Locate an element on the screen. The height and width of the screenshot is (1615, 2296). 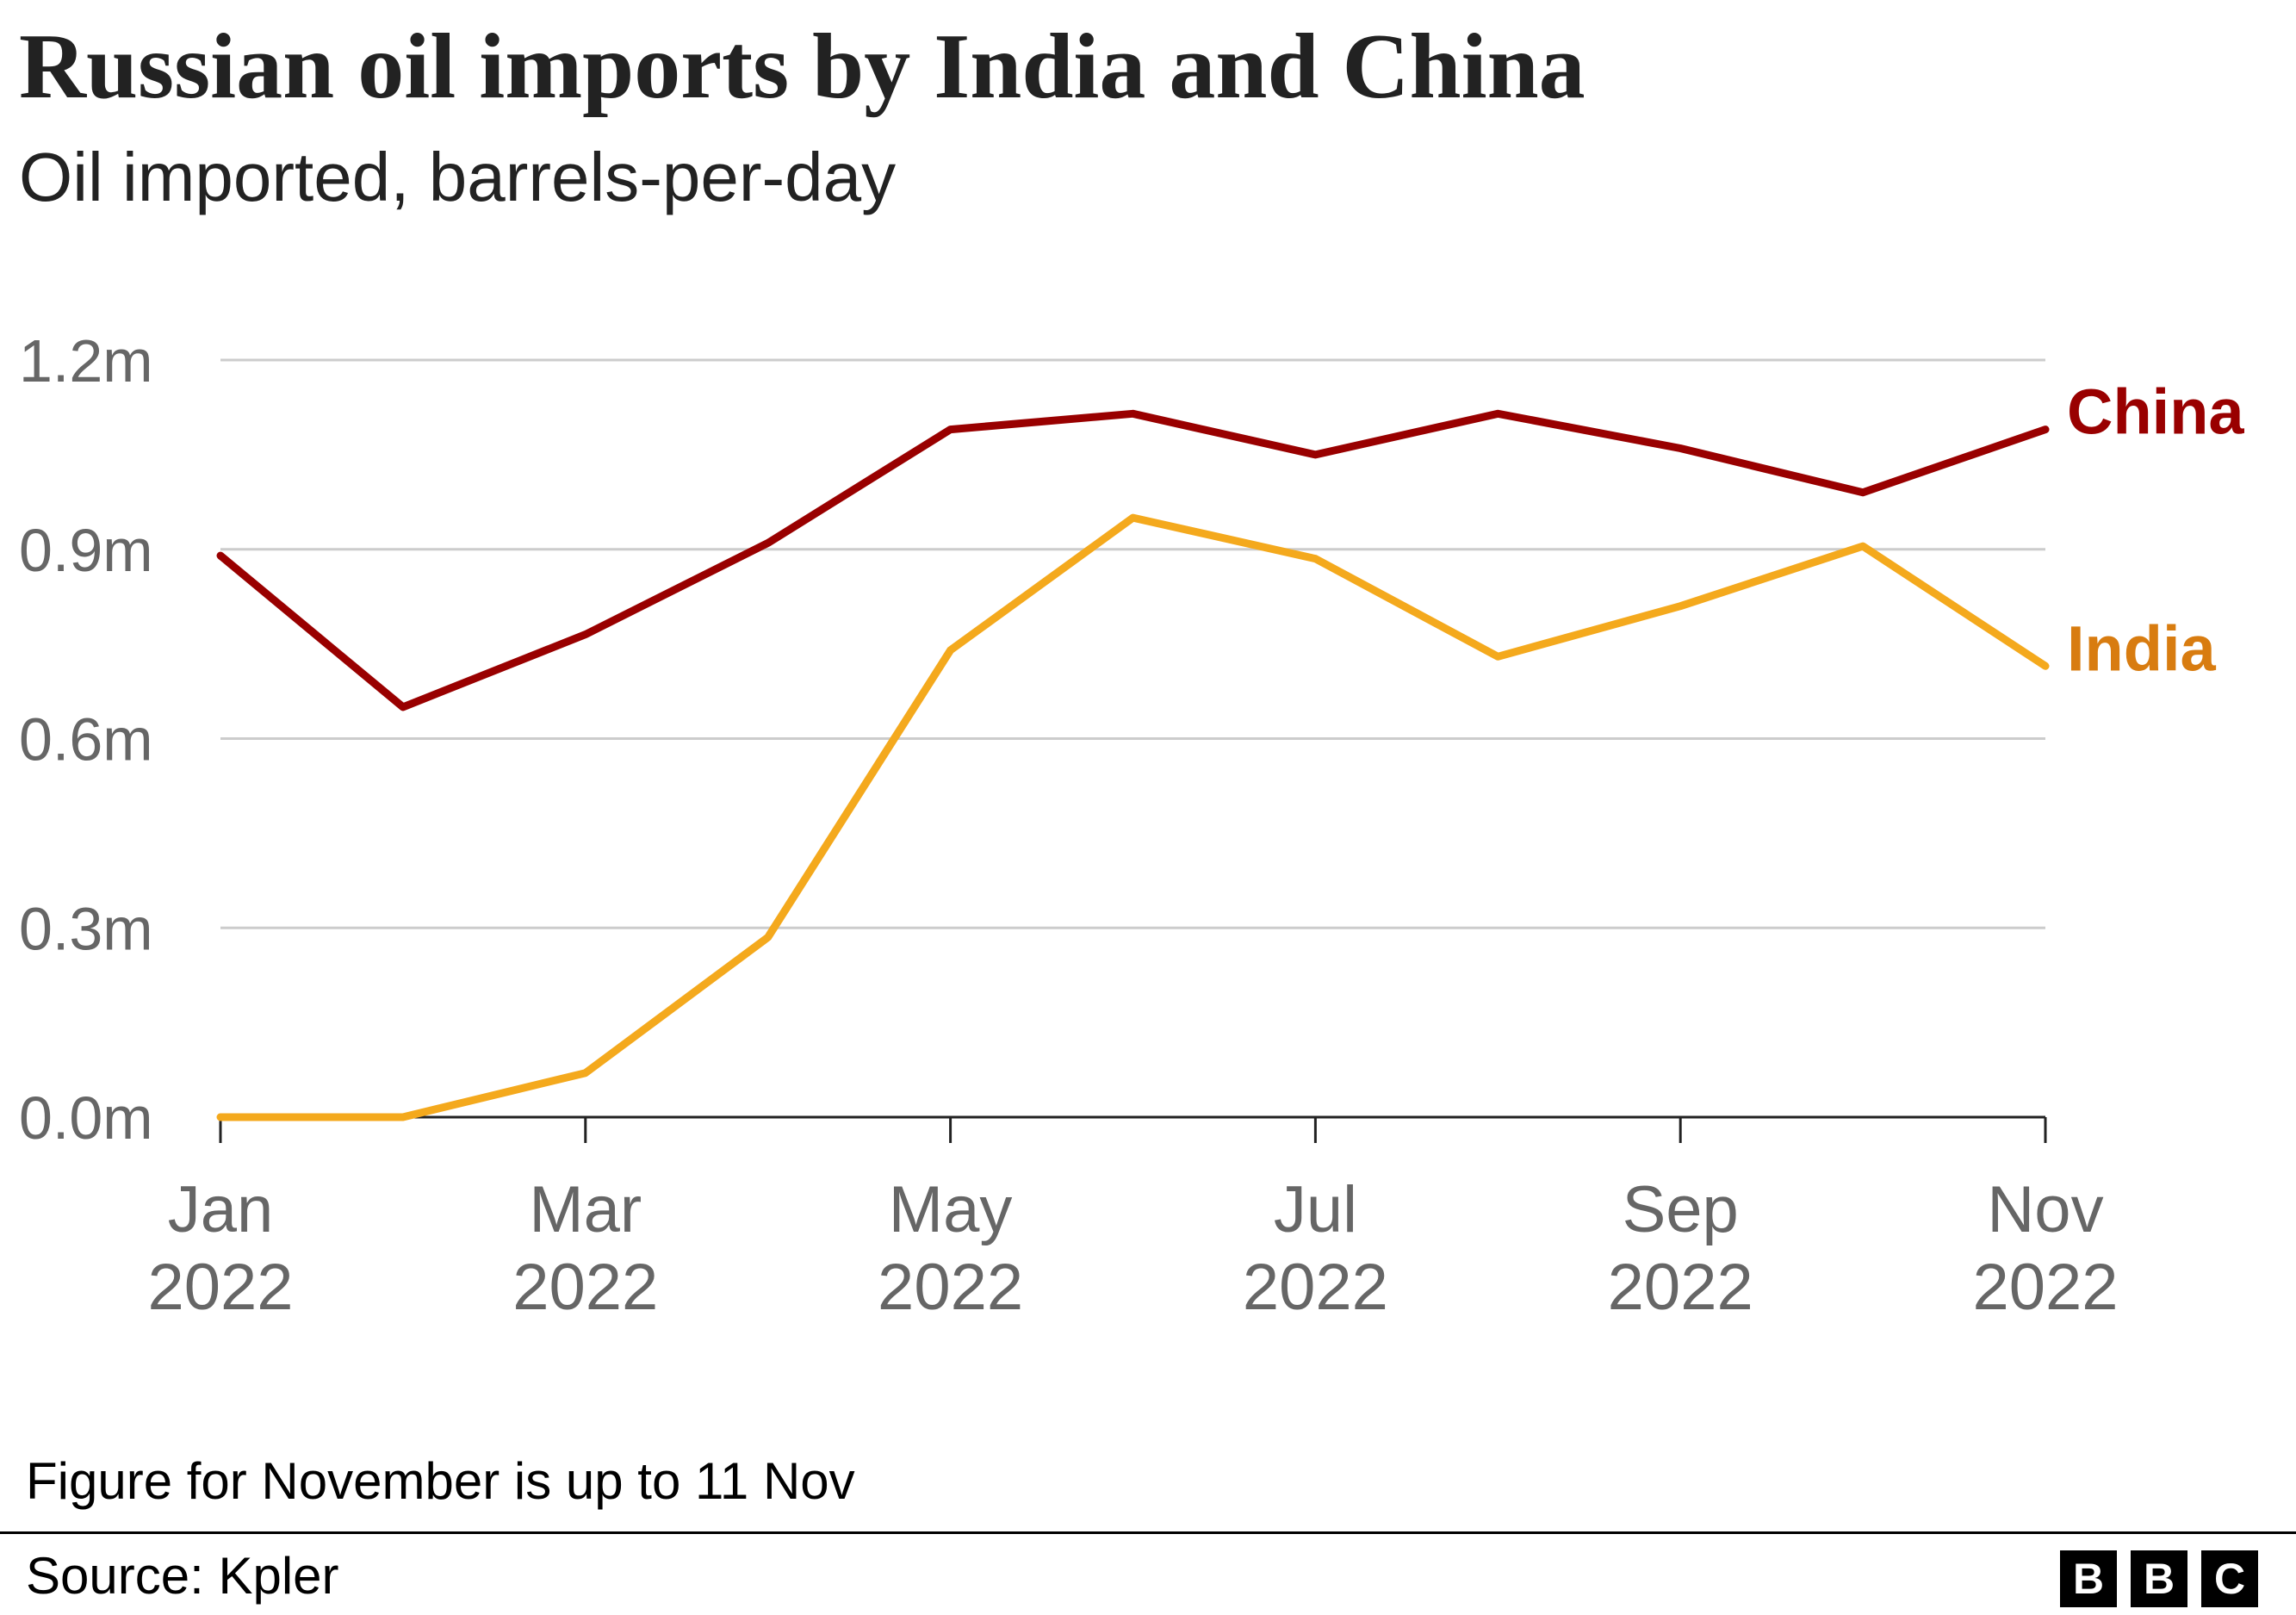
chart-title: Russian oil imports by India and China is located at coordinates (802, 67).